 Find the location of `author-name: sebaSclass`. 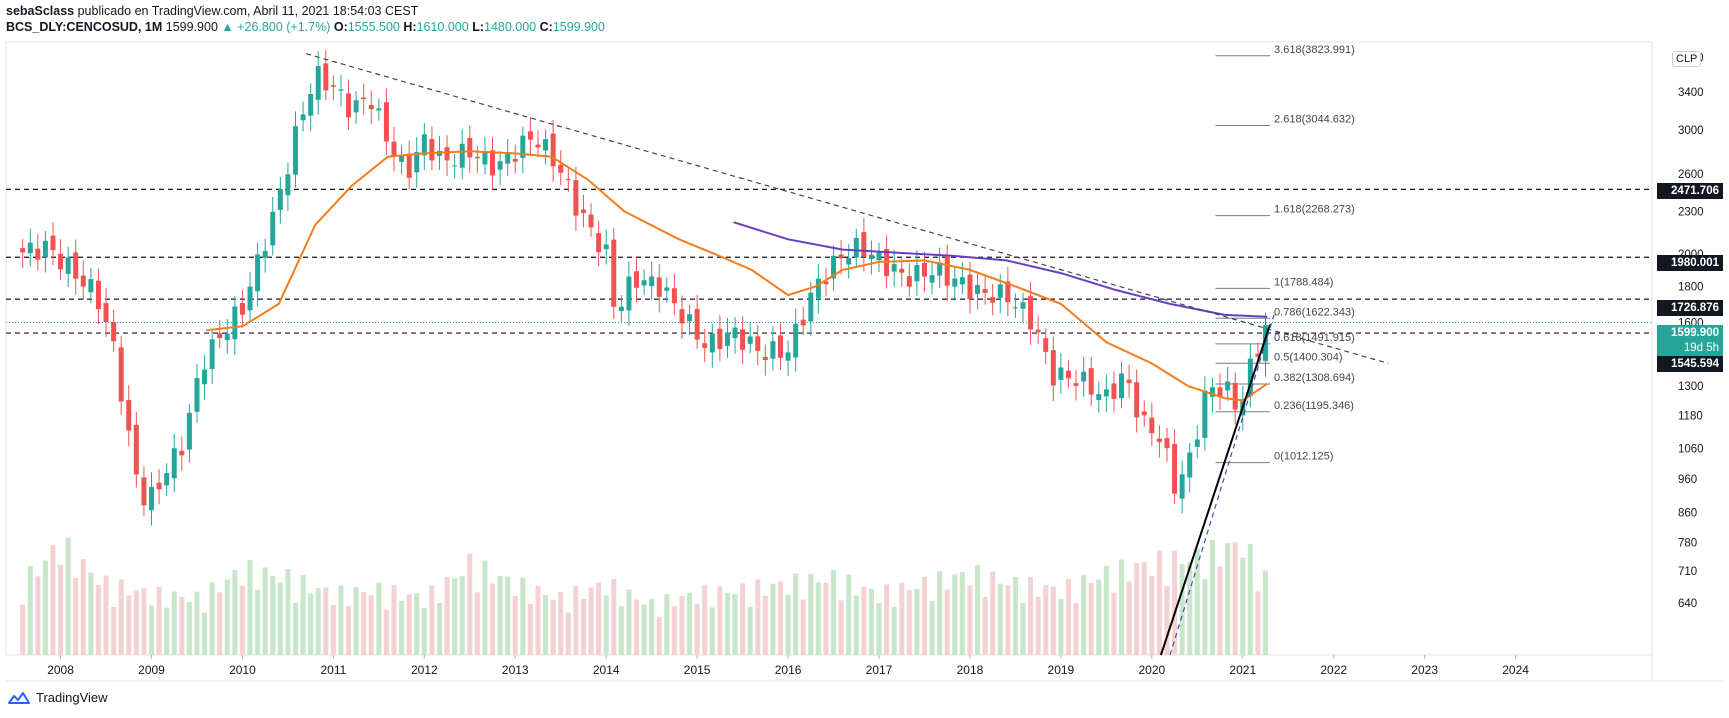

author-name: sebaSclass is located at coordinates (40, 11).